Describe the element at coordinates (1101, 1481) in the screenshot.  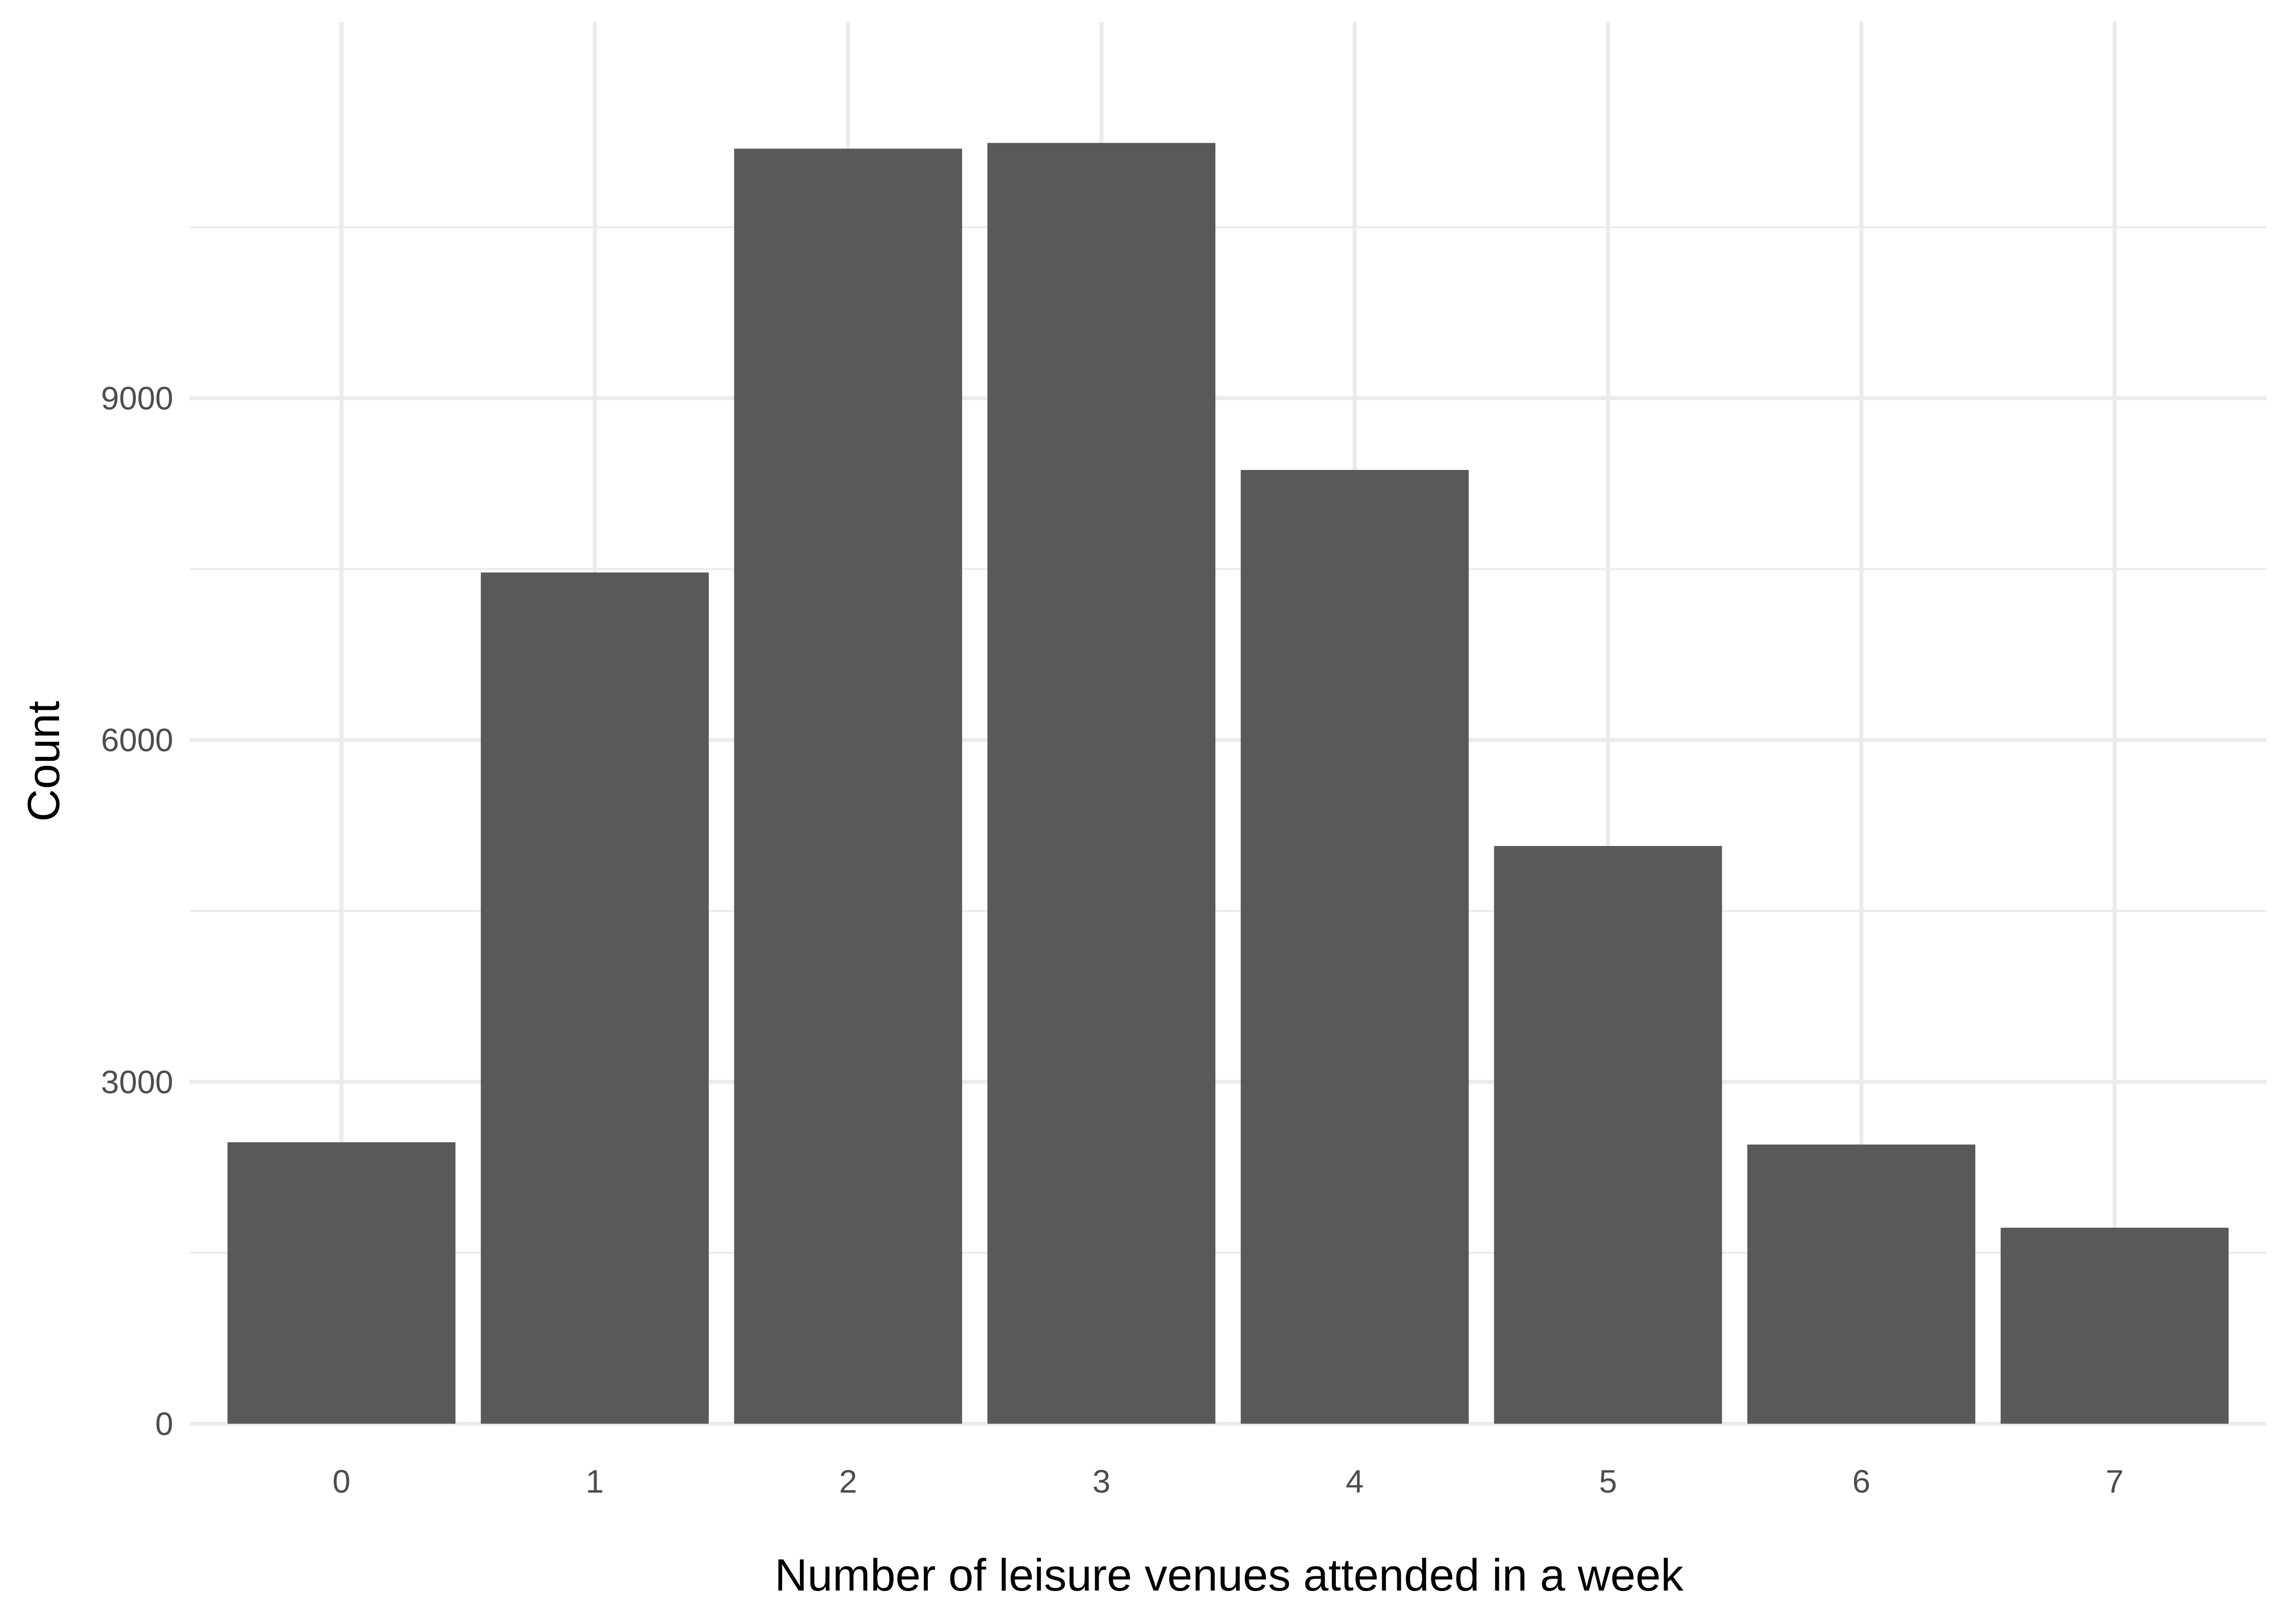
I see `x-tick-label: 3` at that location.